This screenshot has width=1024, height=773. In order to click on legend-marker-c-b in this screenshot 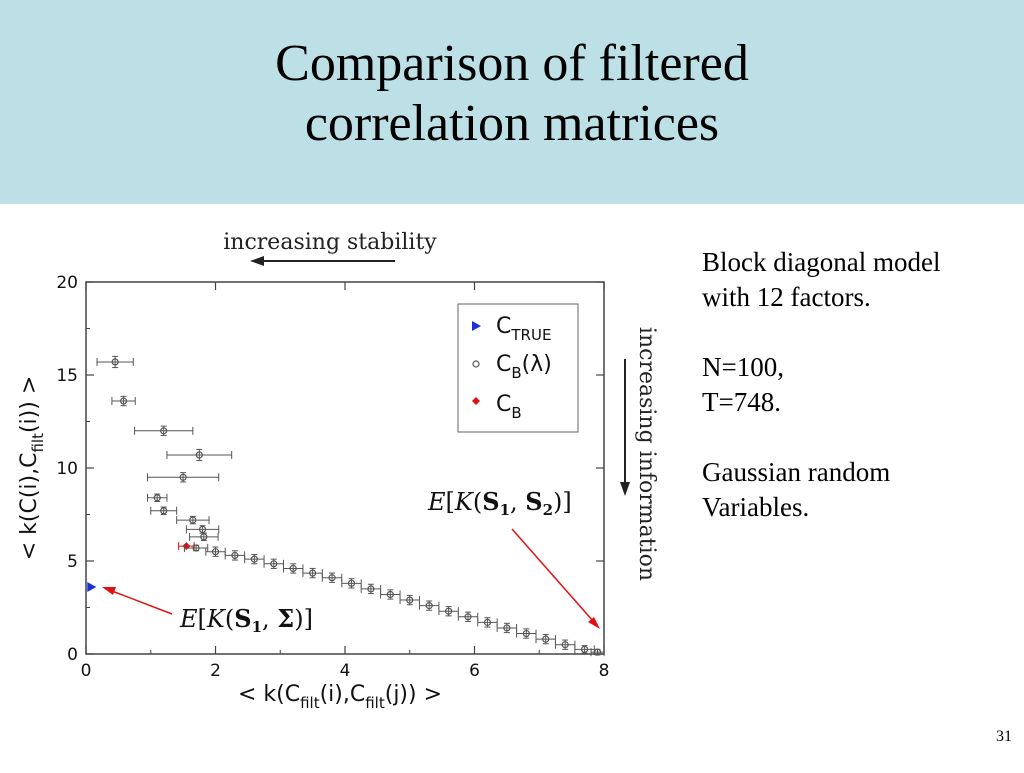, I will do `click(476, 401)`.